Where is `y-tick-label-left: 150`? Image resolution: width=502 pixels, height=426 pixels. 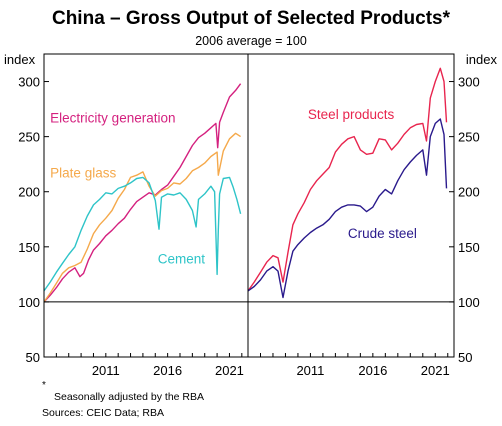
y-tick-label-left: 150 is located at coordinates (29, 247).